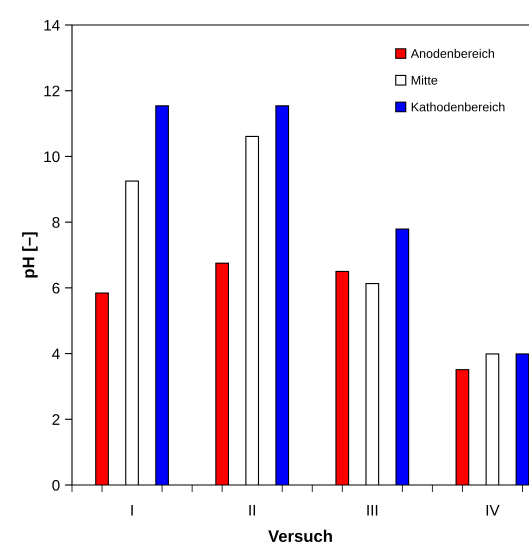 The image size is (529, 556). Describe the element at coordinates (425, 80) in the screenshot. I see `legend-label: Mitte` at that location.